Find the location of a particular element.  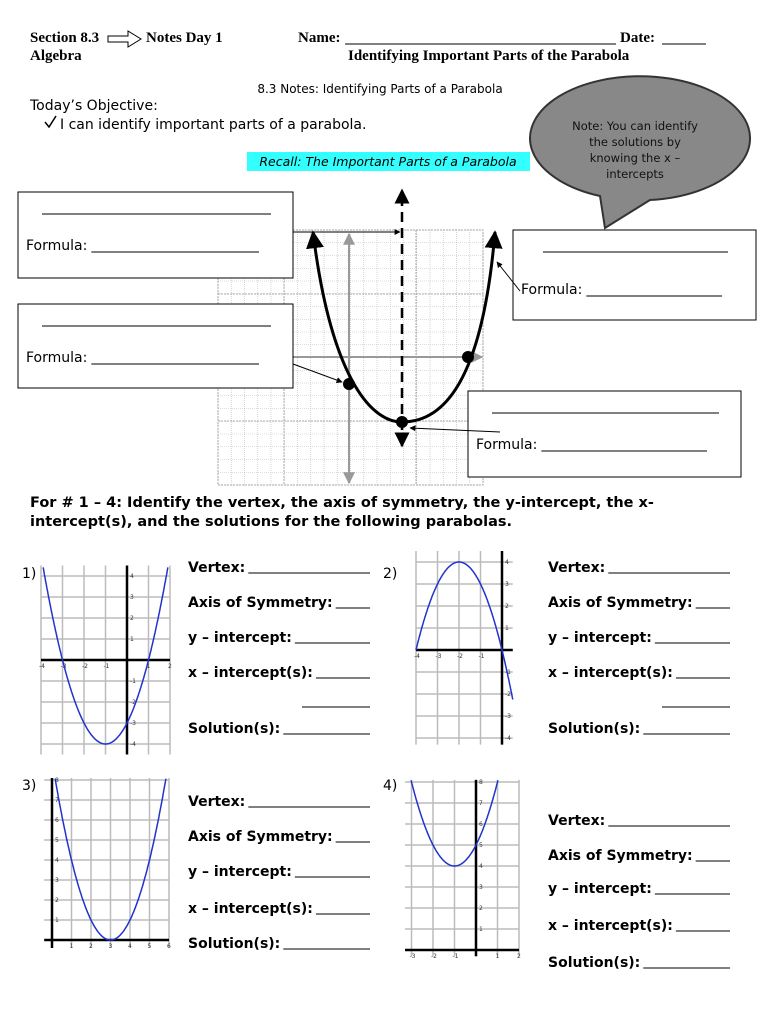

date-label: Date: is located at coordinates (637, 38).